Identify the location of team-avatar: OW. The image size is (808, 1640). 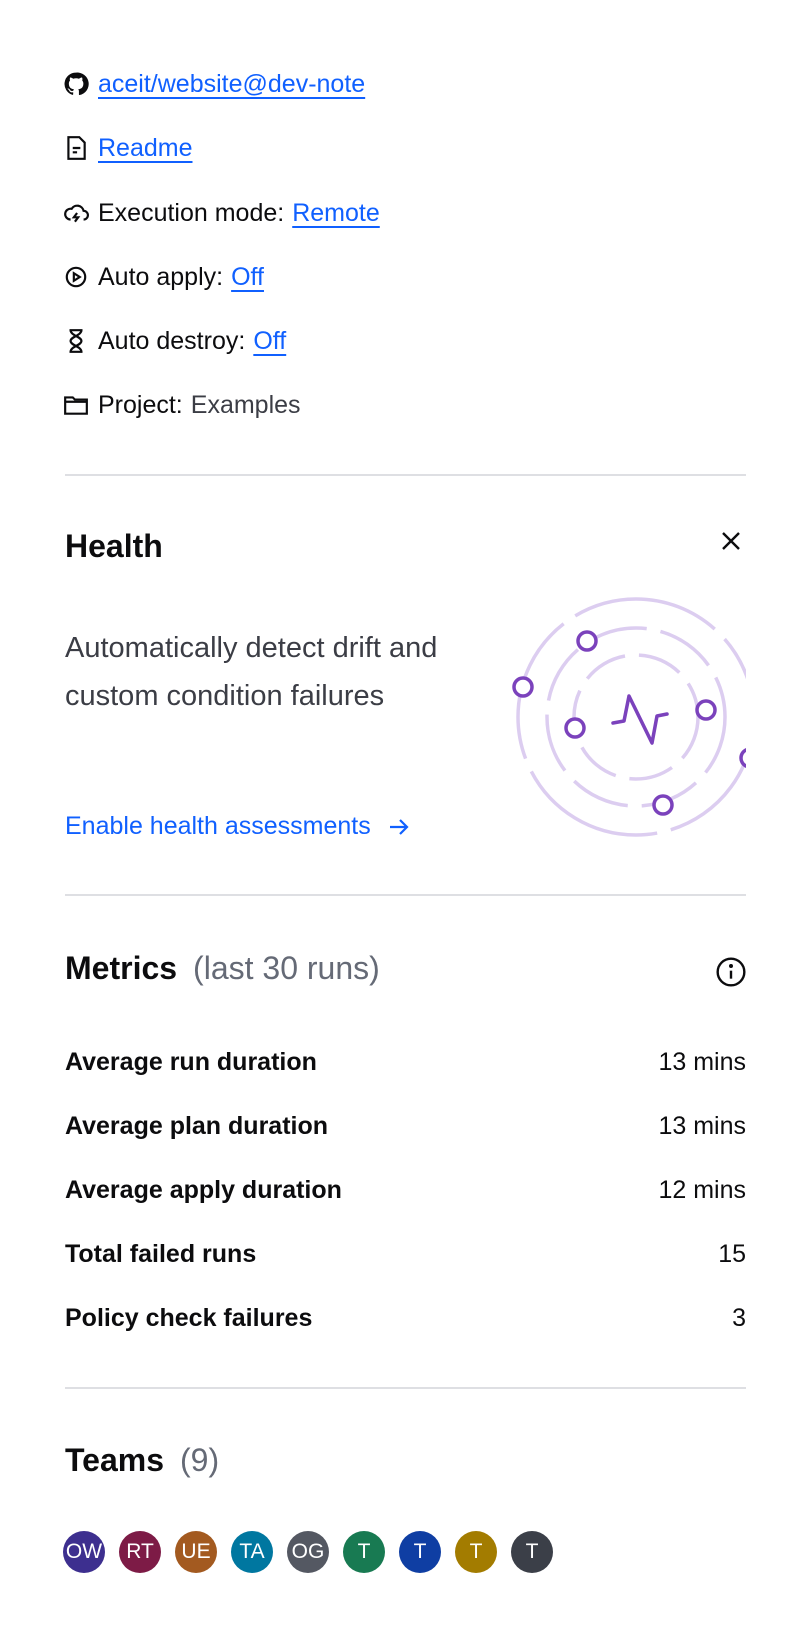
(84, 1552).